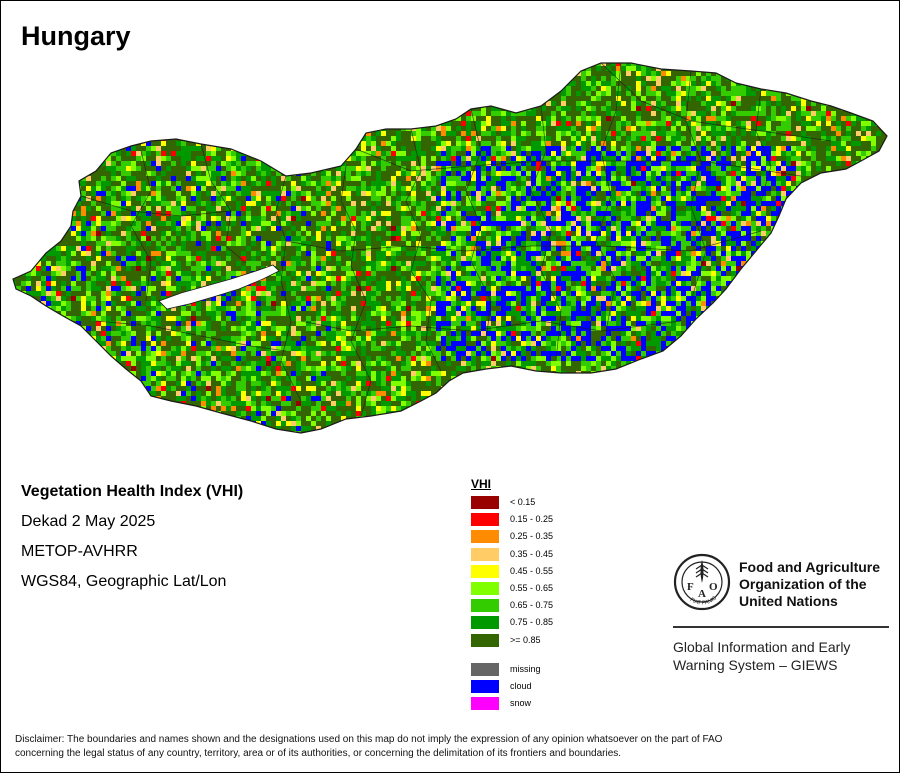 The width and height of the screenshot is (900, 773). I want to click on legend-class-label: 0.65 - 0.75, so click(532, 605).